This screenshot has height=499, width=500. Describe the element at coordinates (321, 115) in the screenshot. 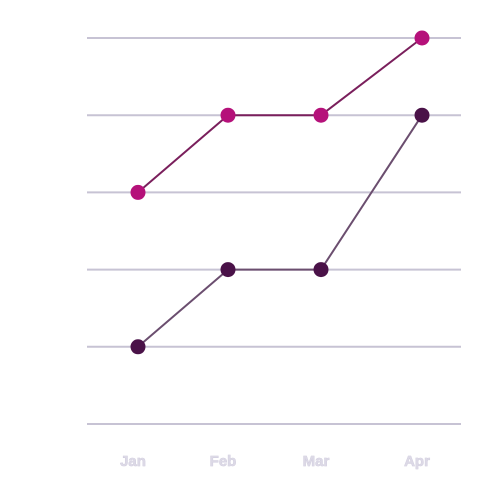

I see `data-point-s1-mar` at that location.